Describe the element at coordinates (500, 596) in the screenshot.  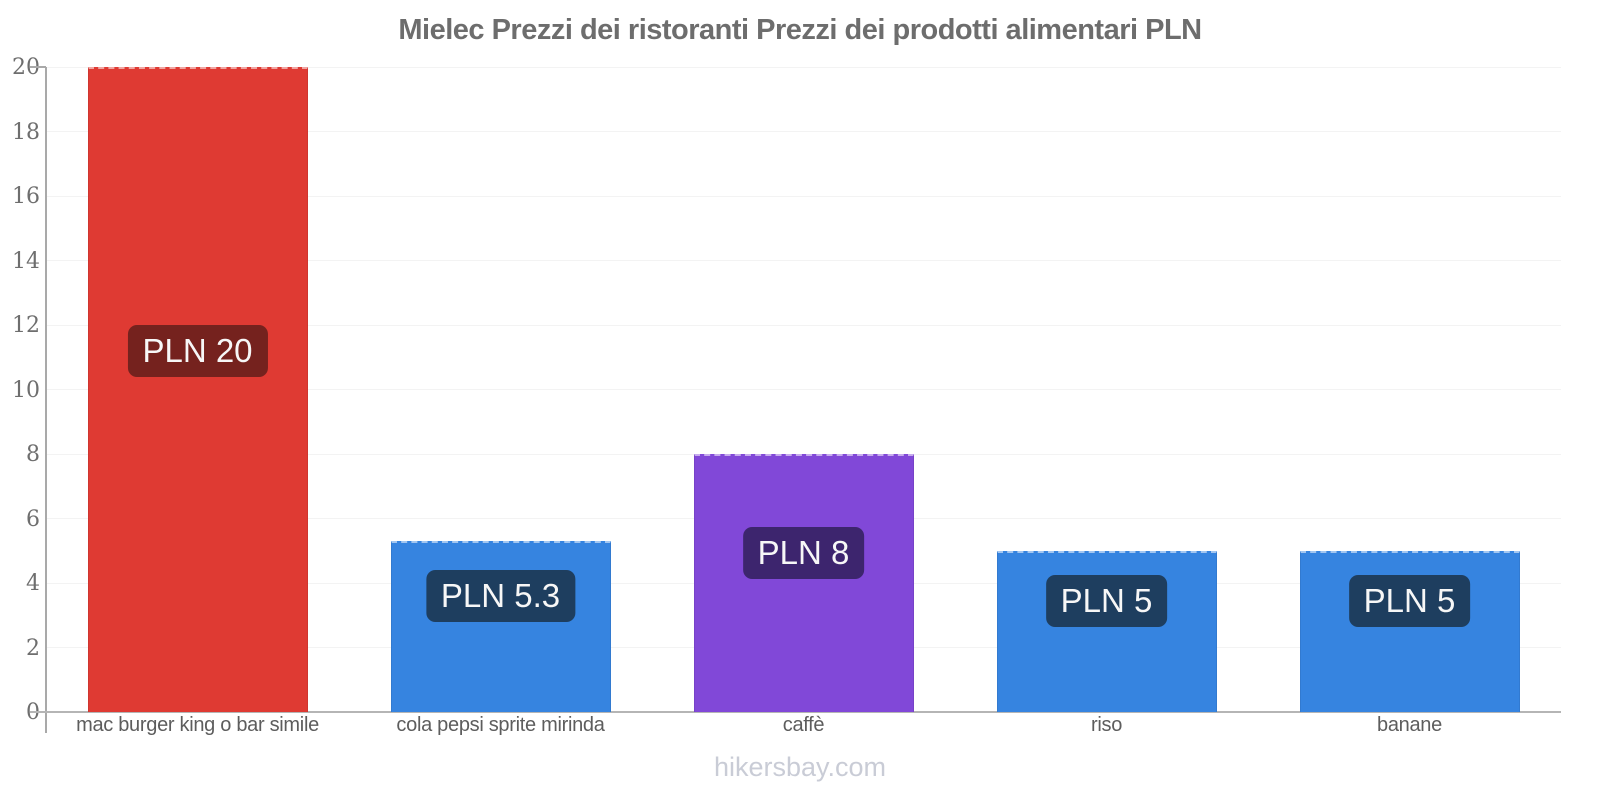
I see `bar-value-badge: PLN 5.3` at that location.